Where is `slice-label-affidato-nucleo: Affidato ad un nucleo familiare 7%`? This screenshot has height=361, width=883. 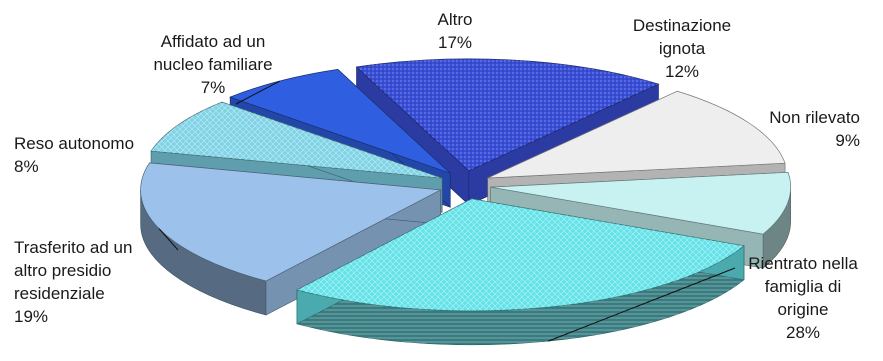
slice-label-affidato-nucleo: Affidato ad un nucleo familiare 7% is located at coordinates (213, 64).